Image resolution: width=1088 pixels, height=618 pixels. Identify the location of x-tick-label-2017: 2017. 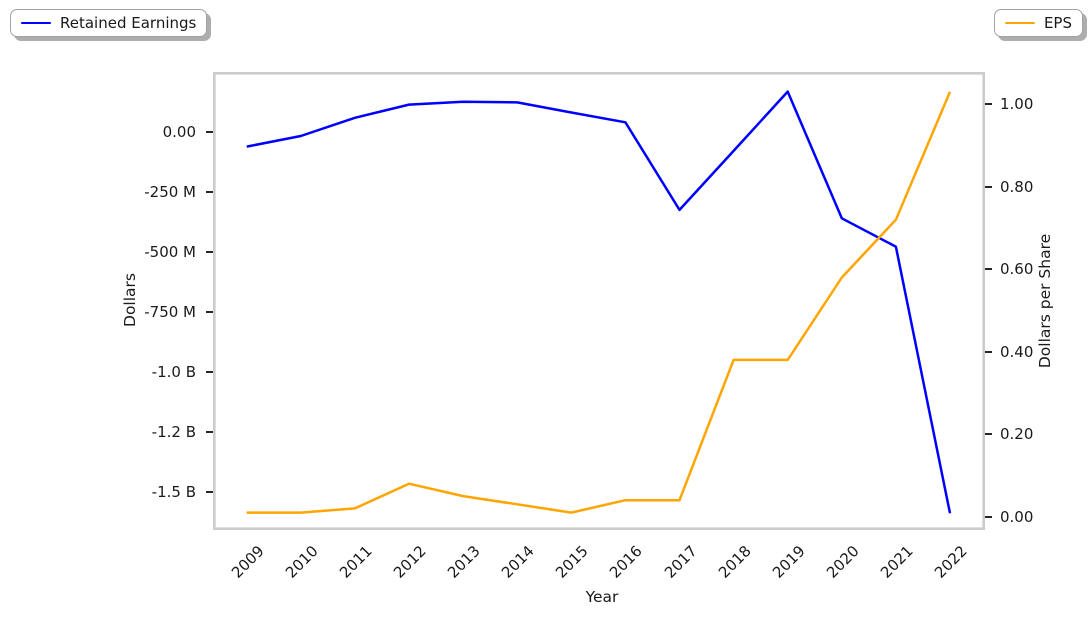
(680, 562).